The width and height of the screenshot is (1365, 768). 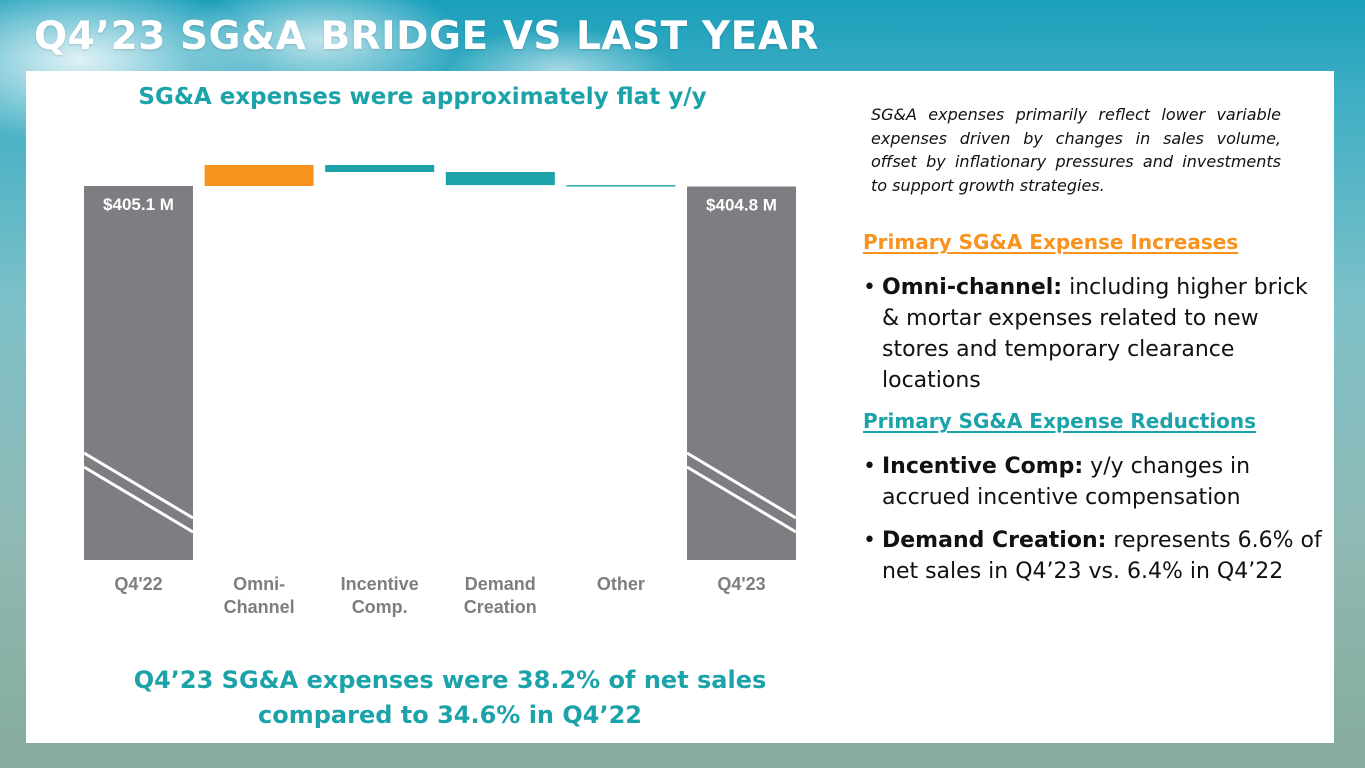 What do you see at coordinates (380, 595) in the screenshot?
I see `x-tick-label: Incentive Comp.` at bounding box center [380, 595].